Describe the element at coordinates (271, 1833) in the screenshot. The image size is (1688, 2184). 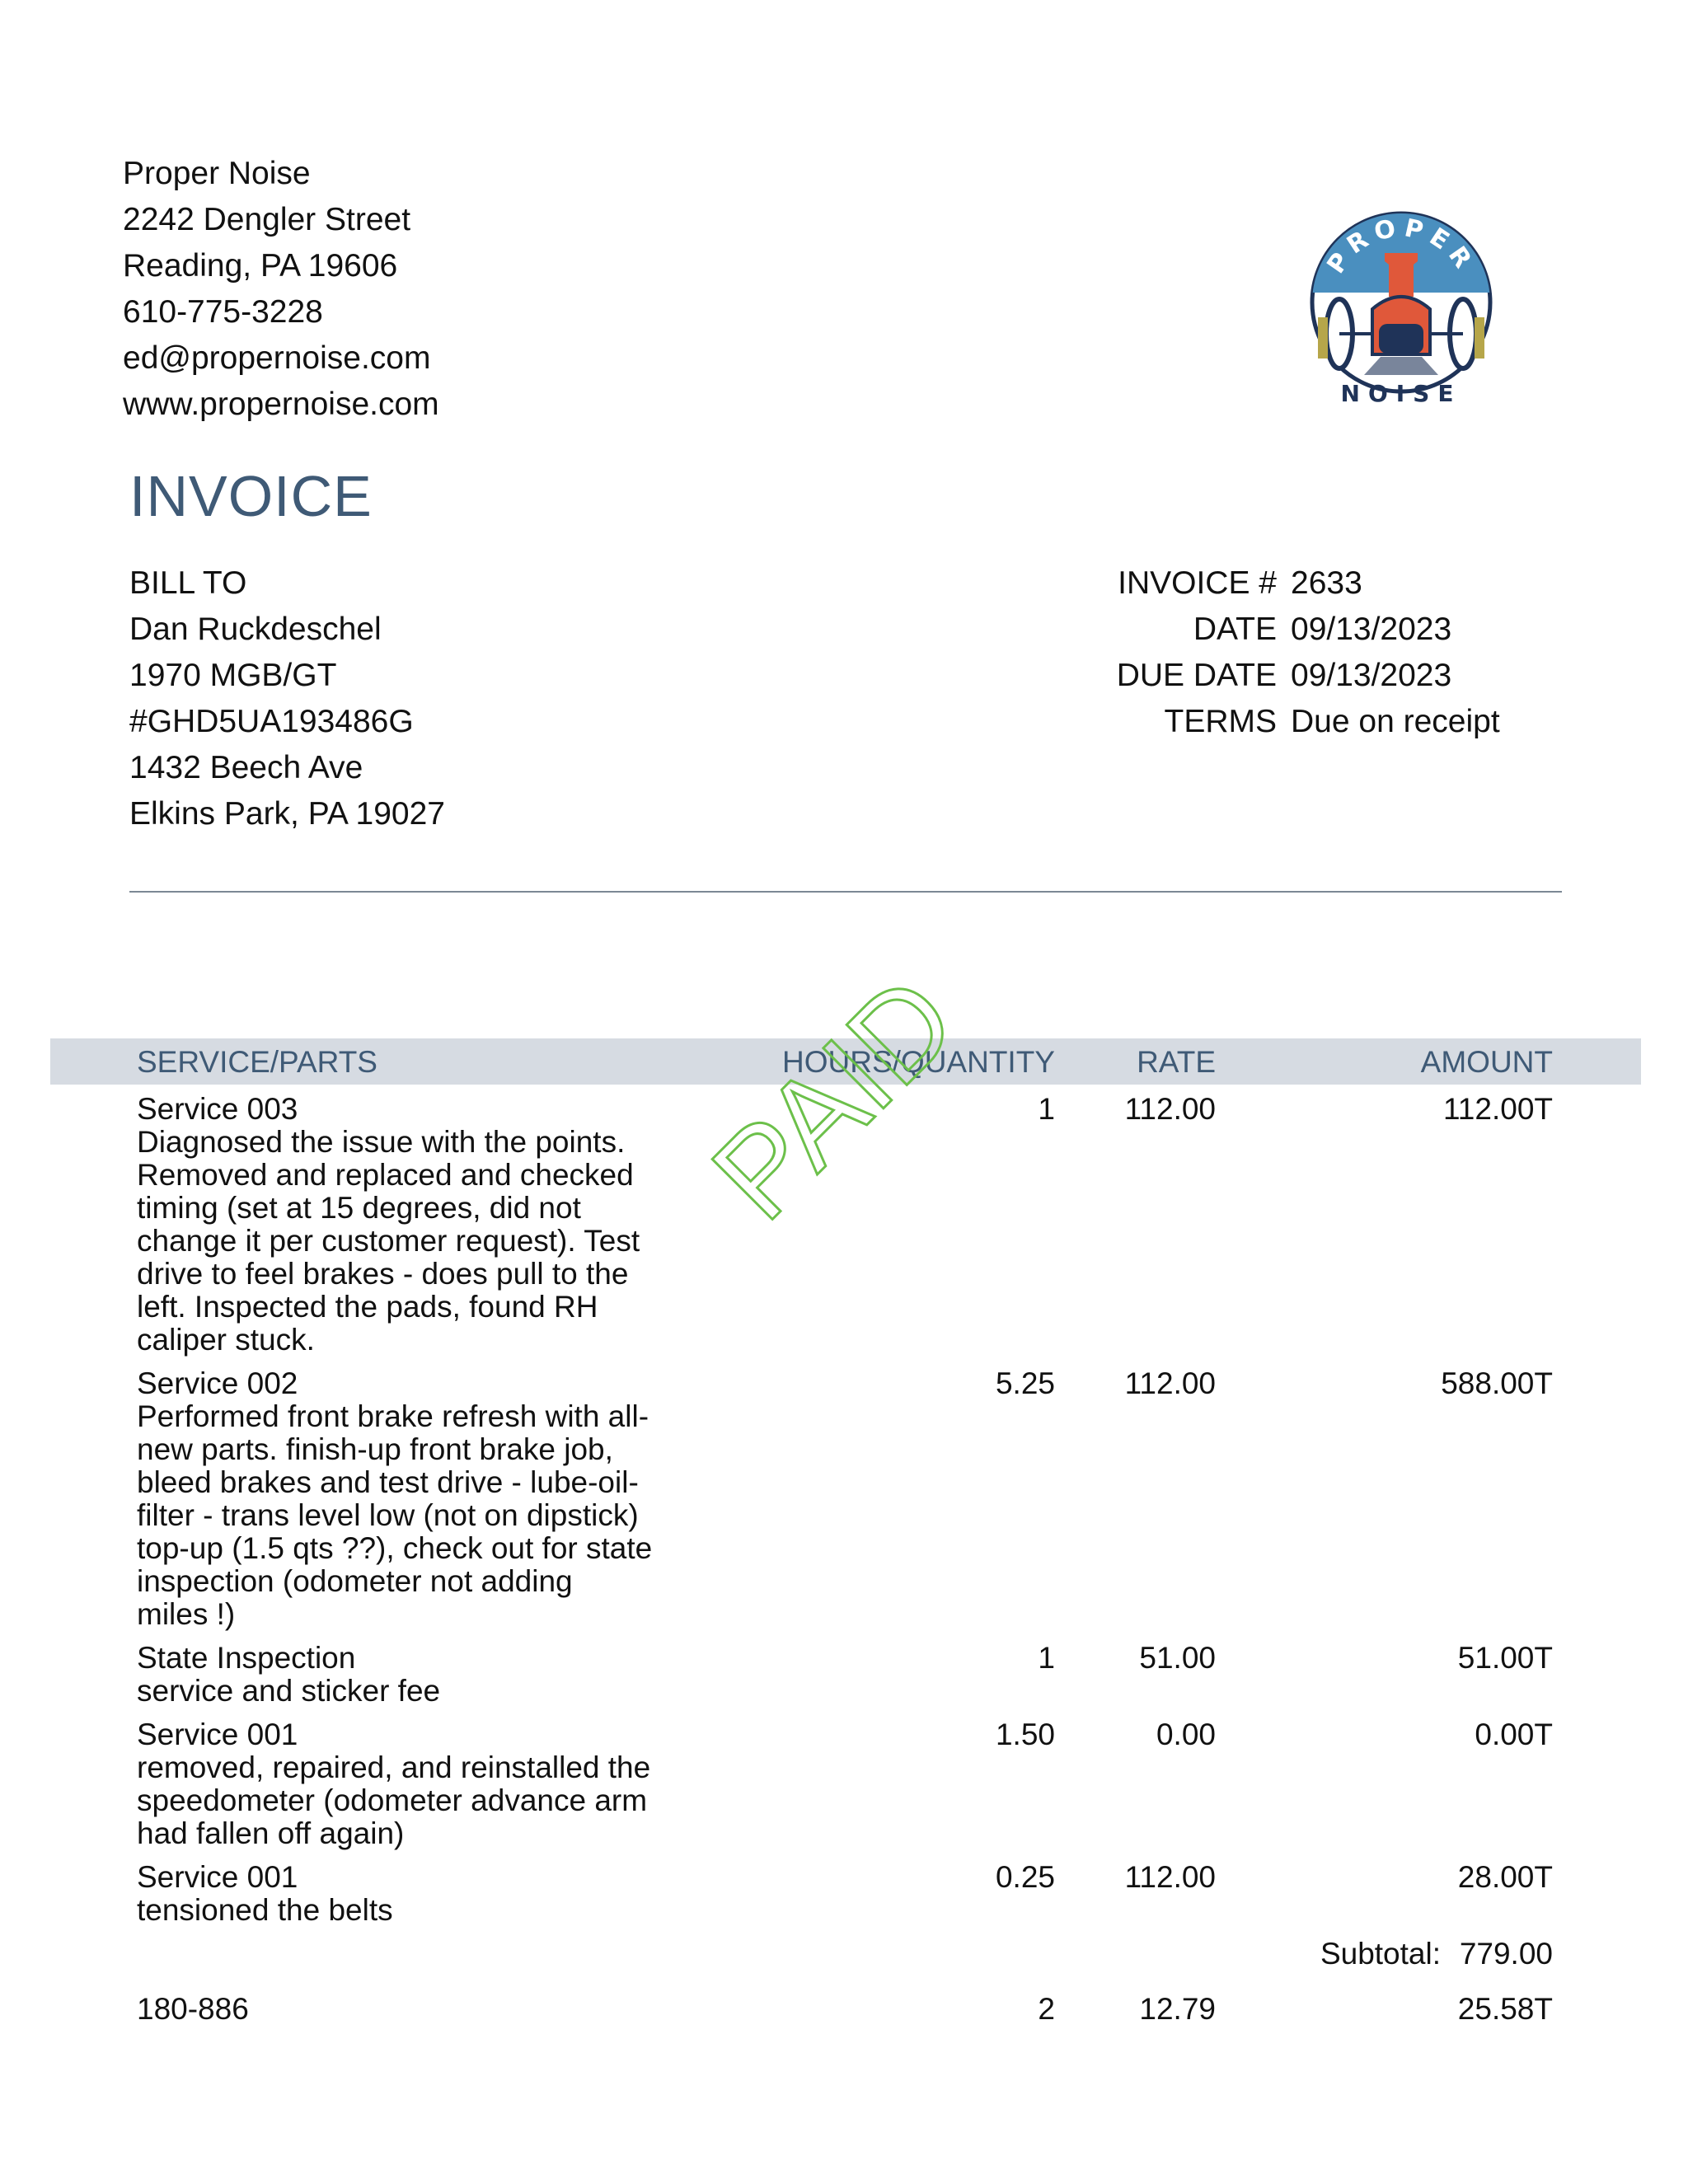
I see `item-description-line: had fallen off again)` at that location.